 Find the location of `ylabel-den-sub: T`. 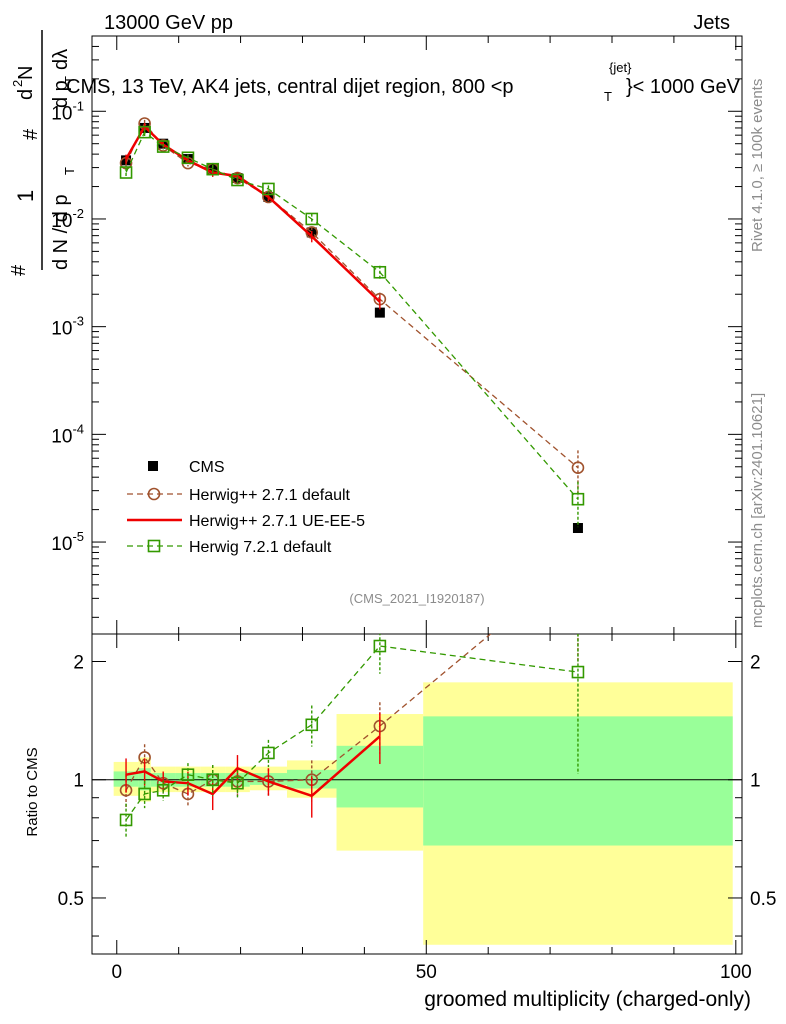

ylabel-den-sub: T is located at coordinates (69, 80).